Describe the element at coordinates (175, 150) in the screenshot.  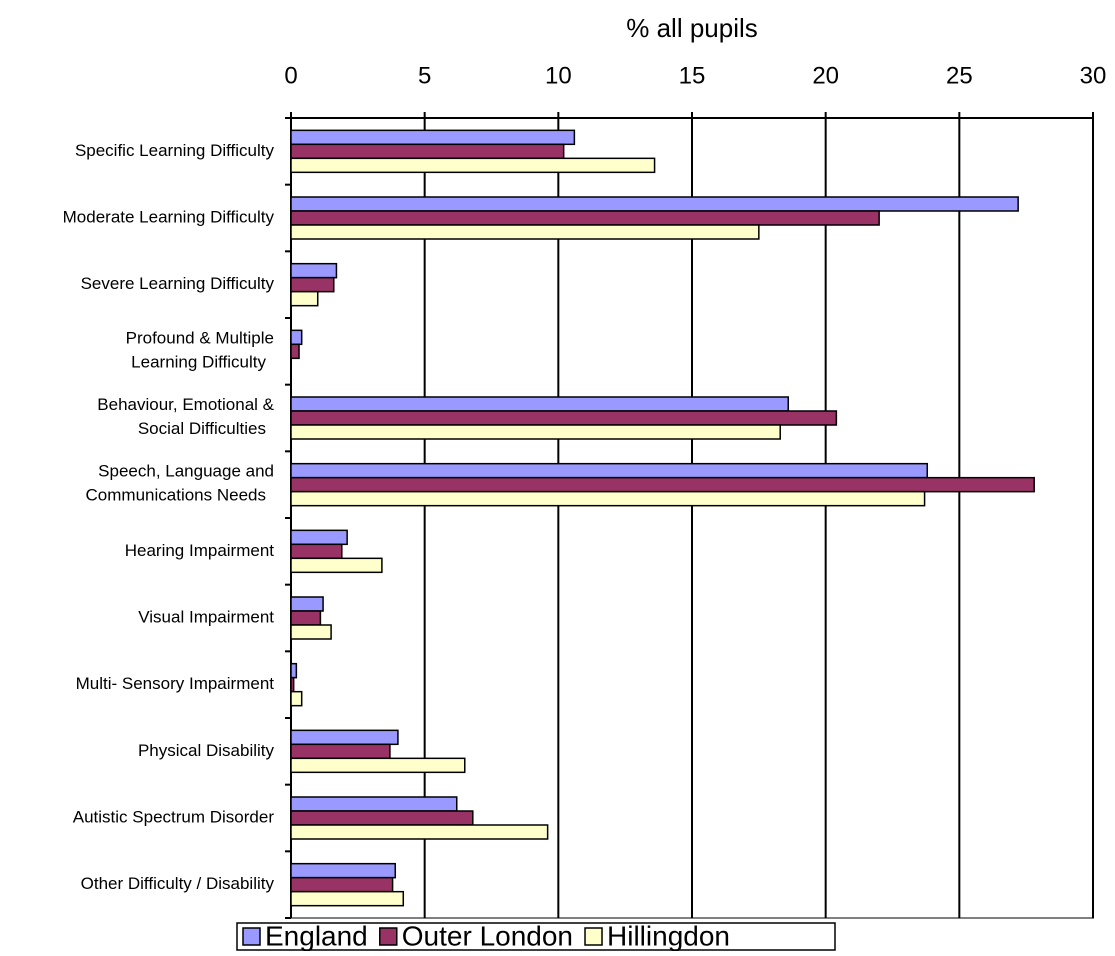
I see `y-tick-label: Specific Learning Difficulty` at that location.